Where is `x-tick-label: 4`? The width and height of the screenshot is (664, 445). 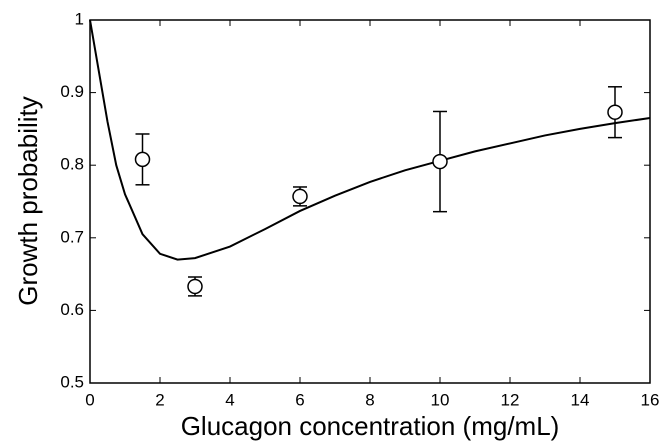 x-tick-label: 4 is located at coordinates (229, 399).